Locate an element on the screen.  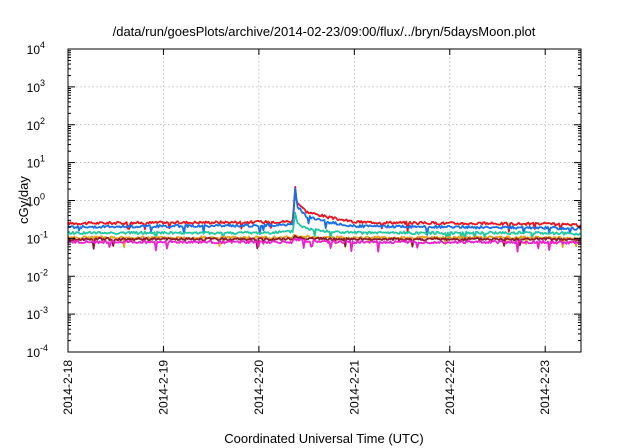
y-tick-exponent: 1 is located at coordinates (42, 159).